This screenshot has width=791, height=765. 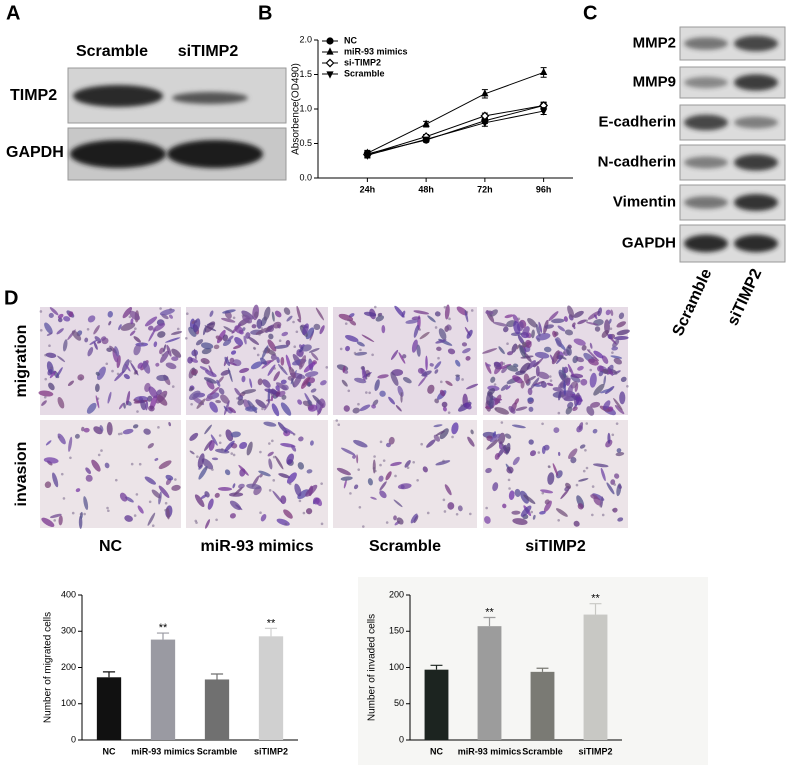 What do you see at coordinates (436, 667) in the screenshot?
I see `error-bar` at bounding box center [436, 667].